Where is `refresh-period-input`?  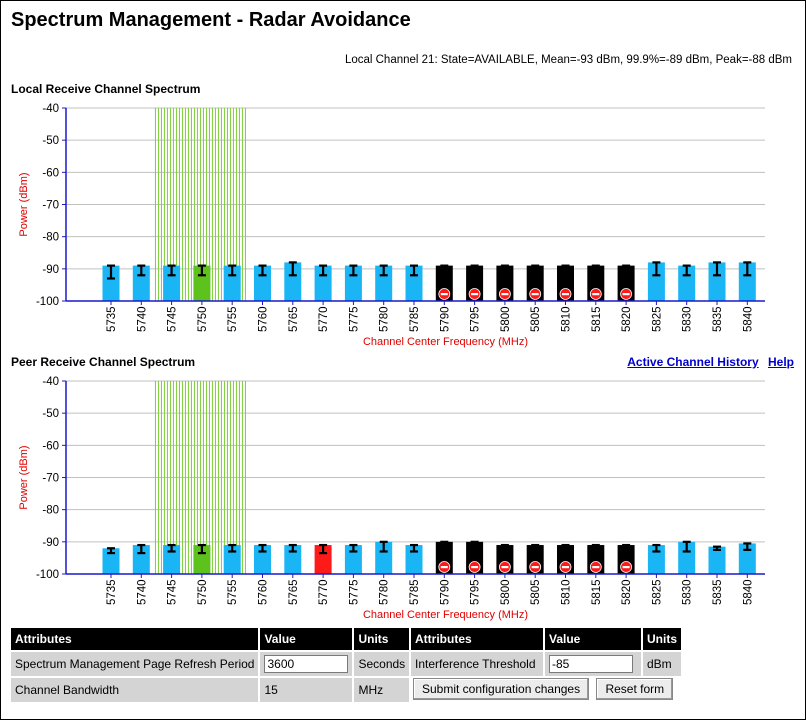
refresh-period-input is located at coordinates (306, 664).